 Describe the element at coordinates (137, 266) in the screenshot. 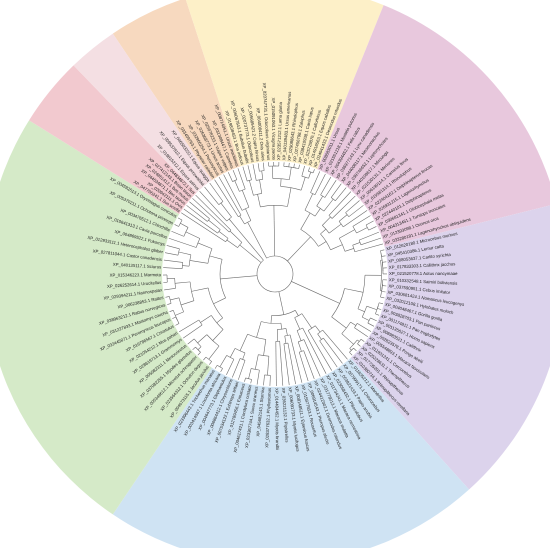

I see `leaf-label: XP_040135117.1 Sciurus` at that location.